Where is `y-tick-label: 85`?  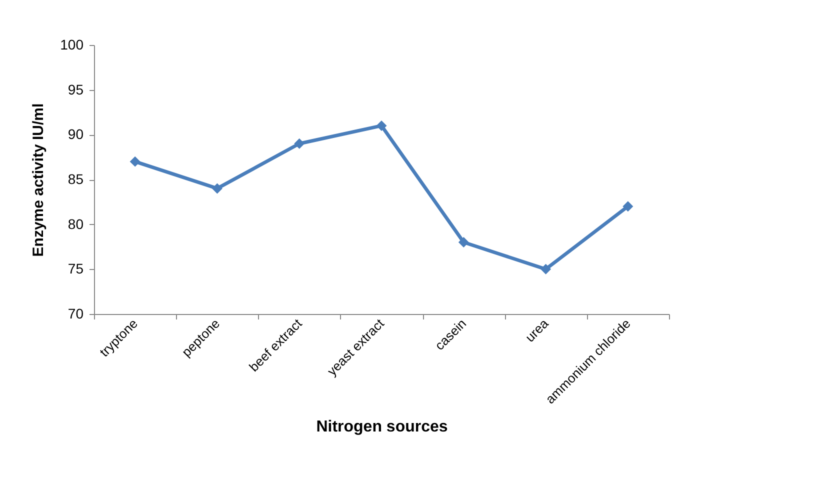
y-tick-label: 85 is located at coordinates (76, 179).